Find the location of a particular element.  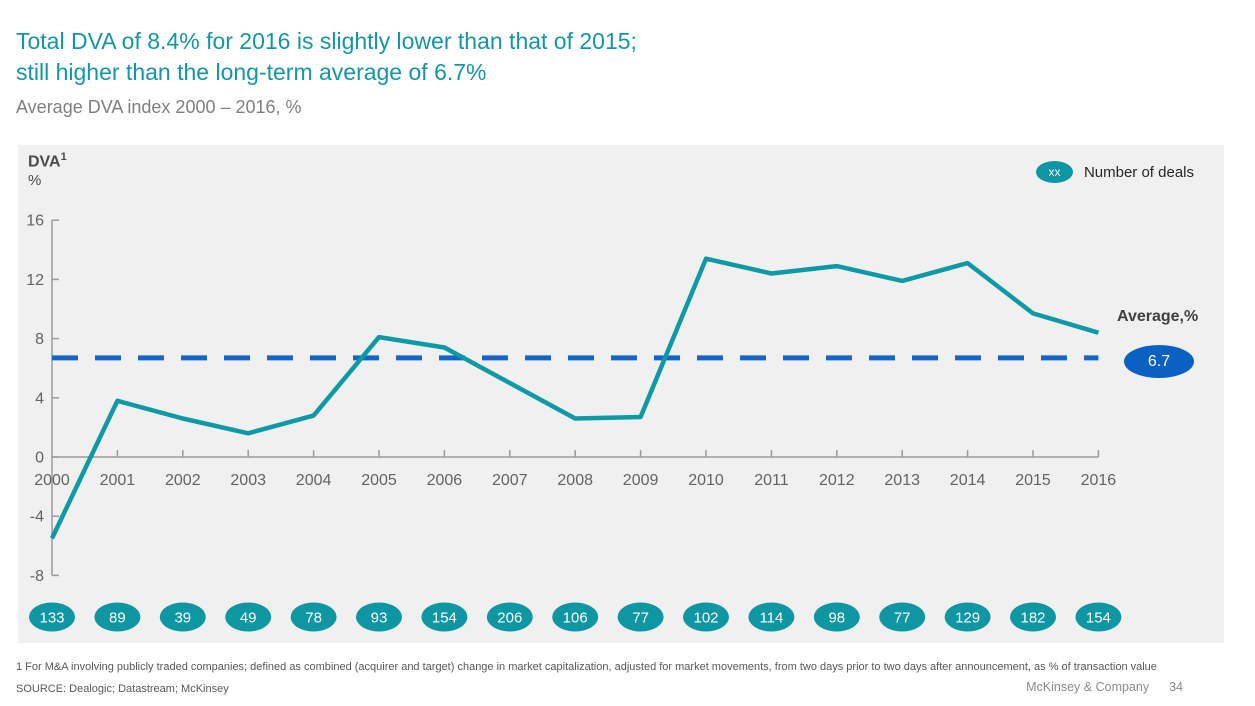

y-tick-label: 8 is located at coordinates (39, 339).